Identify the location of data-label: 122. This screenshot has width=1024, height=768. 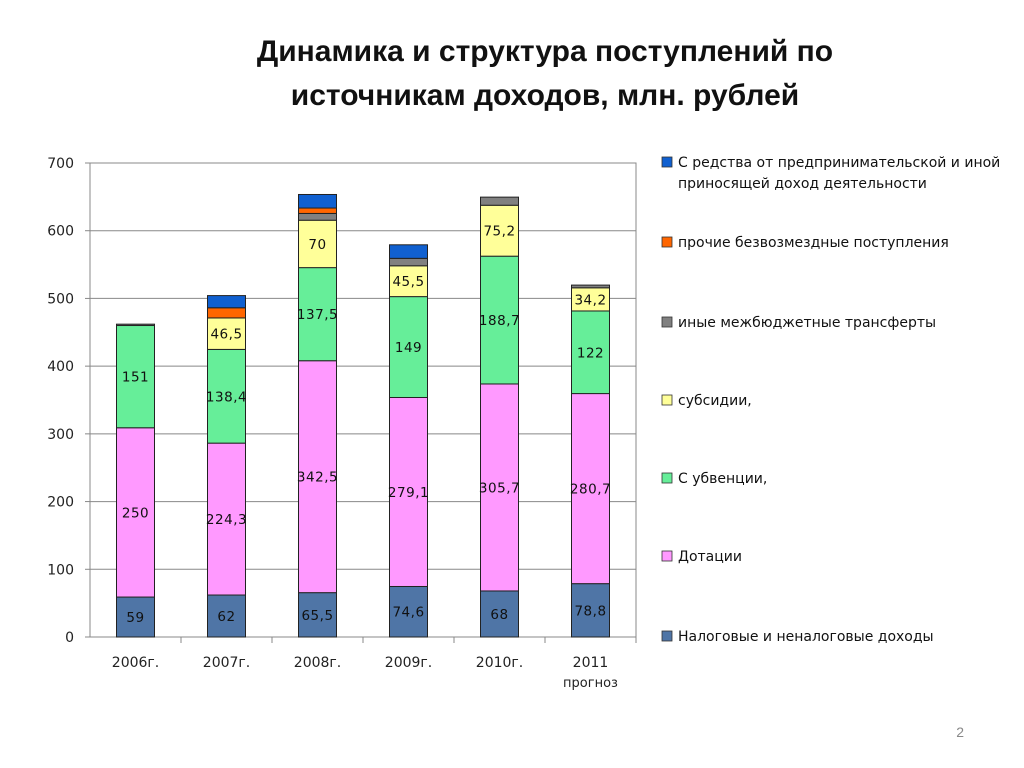
(590, 353).